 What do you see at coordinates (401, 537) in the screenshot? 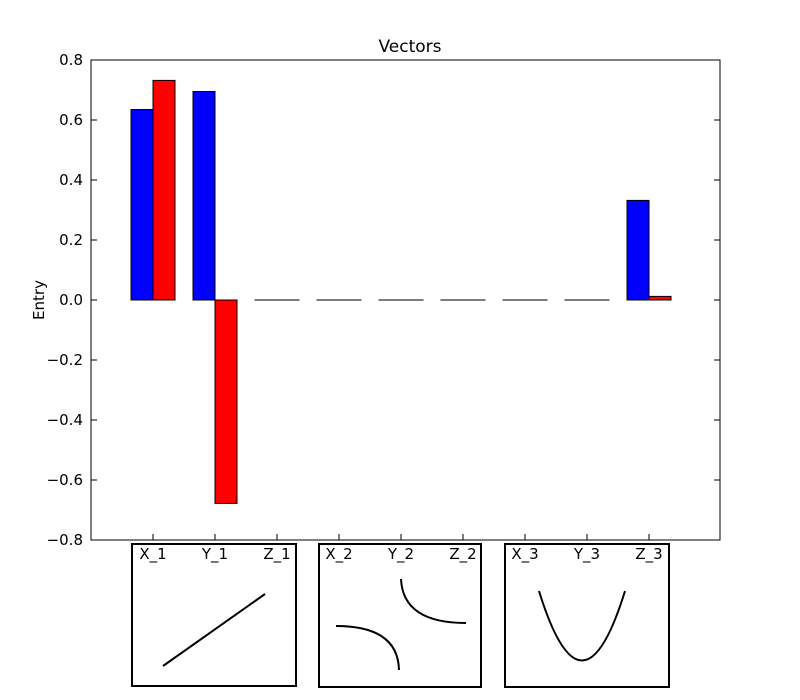
I see `x-tick-labels` at bounding box center [401, 537].